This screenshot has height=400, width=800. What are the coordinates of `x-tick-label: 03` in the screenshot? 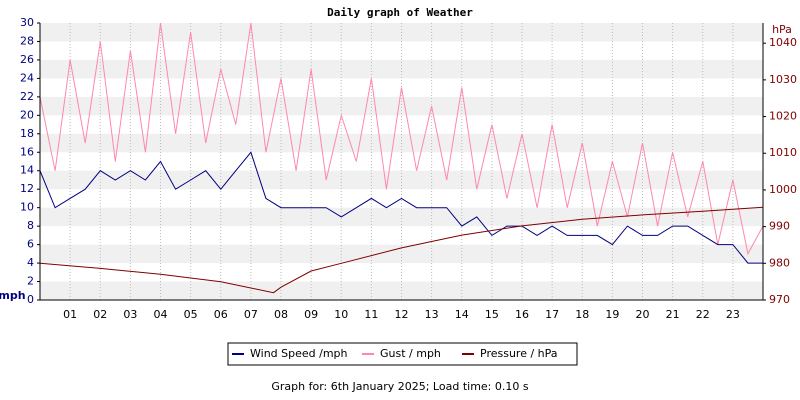 It's located at (130, 314).